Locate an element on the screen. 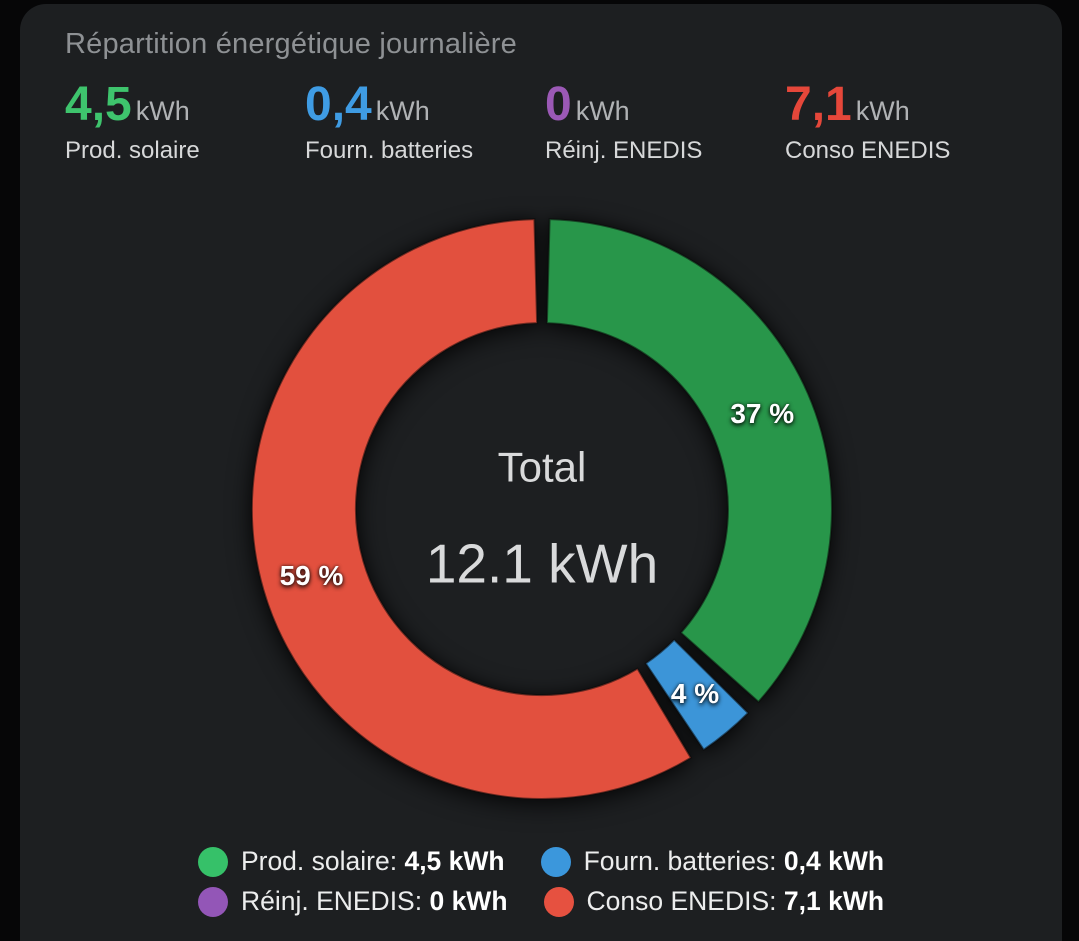 Image resolution: width=1079 pixels, height=941 pixels. legend-label: Prod. solaire: 4,5 kWh is located at coordinates (372, 861).